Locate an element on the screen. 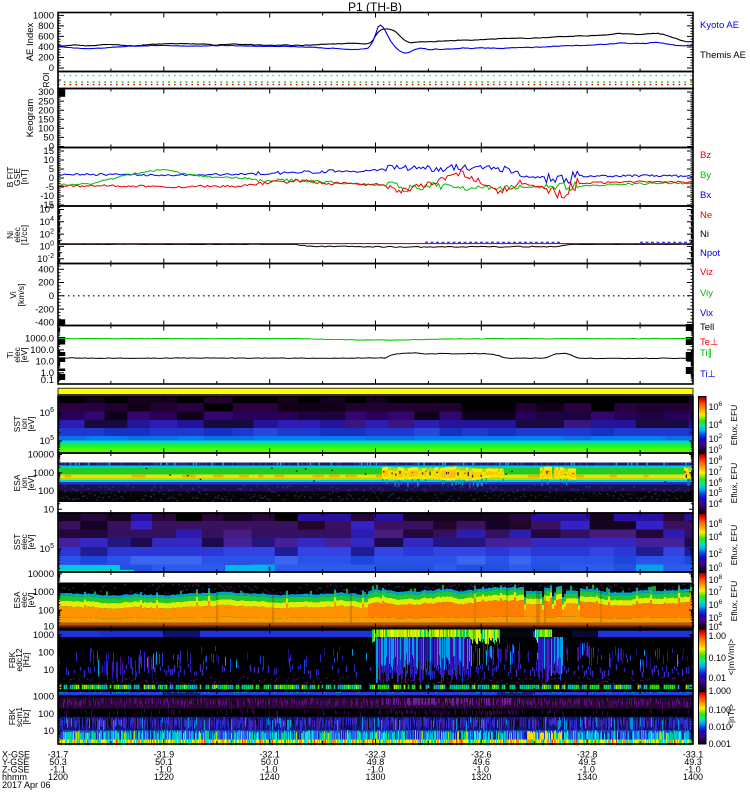  svg-text: [km/s] is located at coordinates (21, 295).